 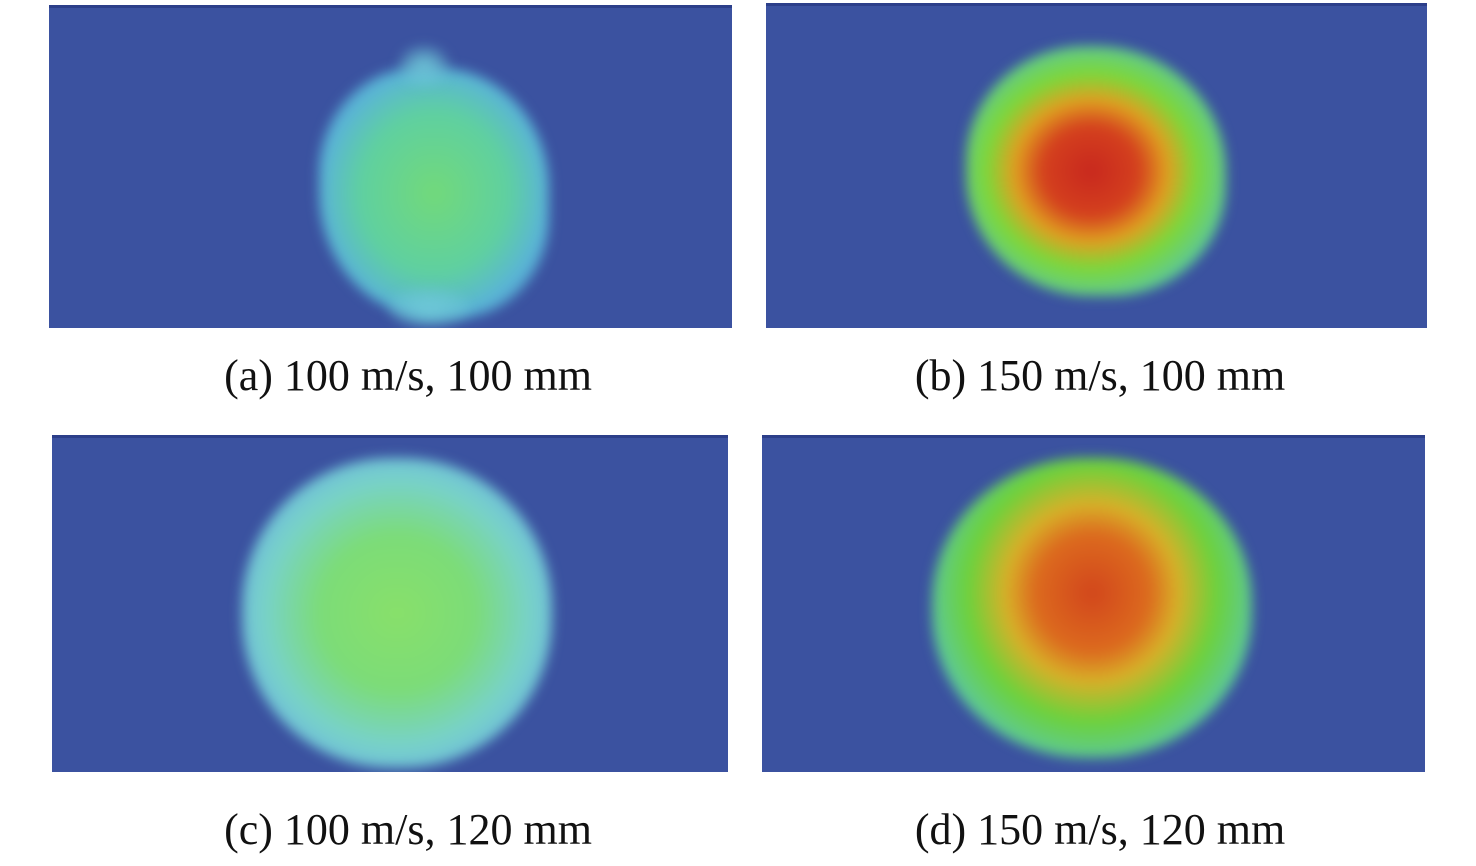 I want to click on caption-c: (c) 100 m/s, 120 mm, so click(x=408, y=829).